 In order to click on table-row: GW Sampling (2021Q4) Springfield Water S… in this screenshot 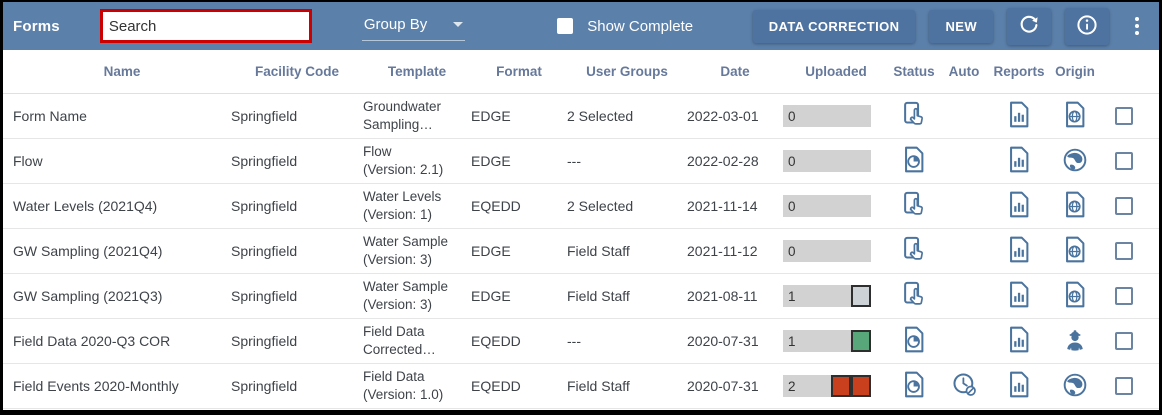, I will do `click(581, 251)`.